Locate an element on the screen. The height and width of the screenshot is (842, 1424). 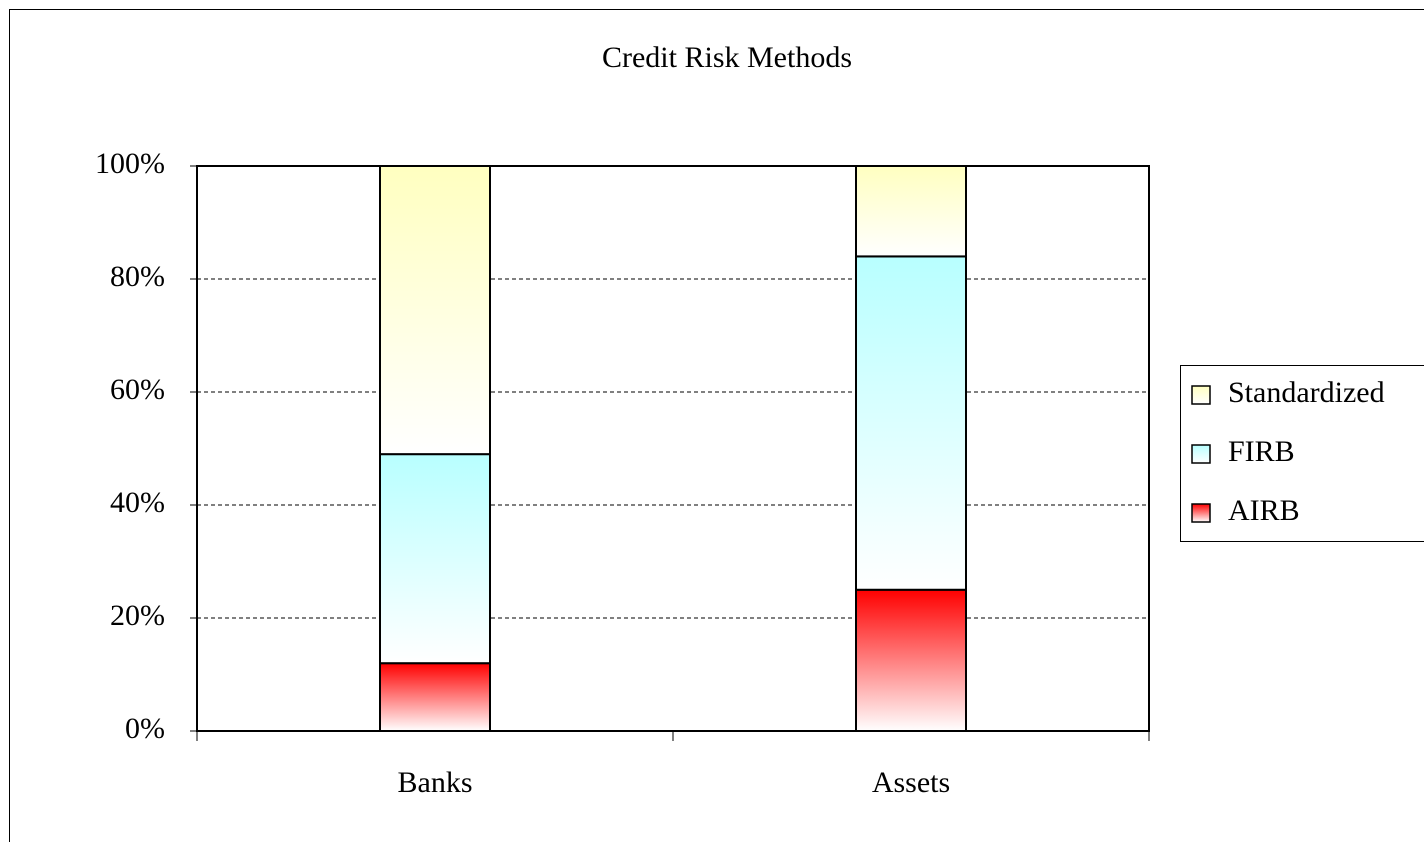
y-tick-label: 20% is located at coordinates (137, 615).